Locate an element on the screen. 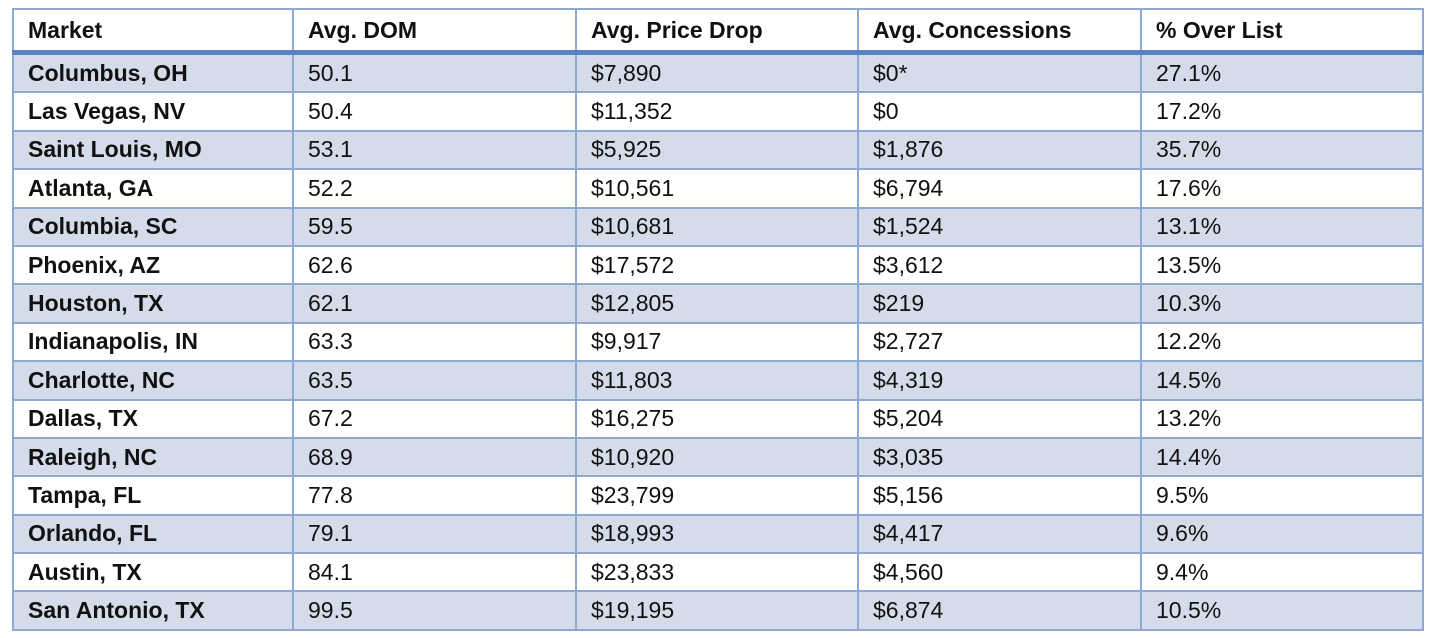 The height and width of the screenshot is (638, 1440). table-row: Raleigh, NC 68.9 $10,920 $3,035 14.4% is located at coordinates (718, 457).